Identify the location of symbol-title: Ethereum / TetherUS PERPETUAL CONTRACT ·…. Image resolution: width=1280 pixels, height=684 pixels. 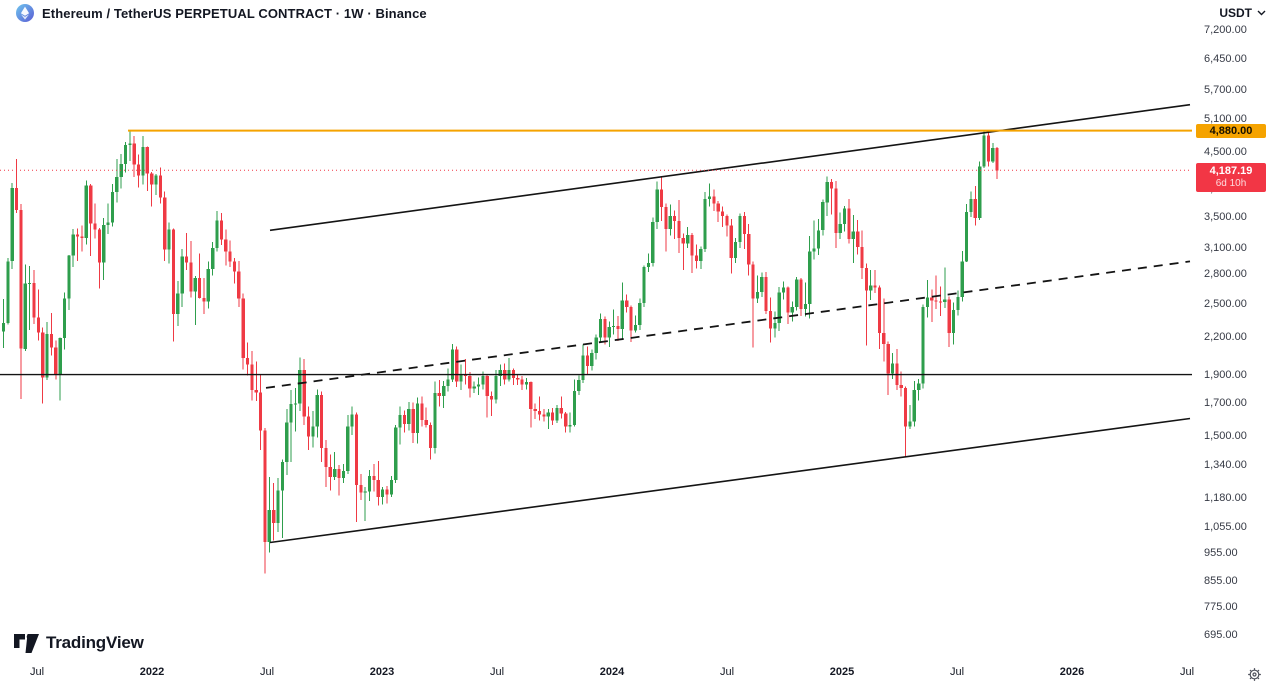
(234, 13).